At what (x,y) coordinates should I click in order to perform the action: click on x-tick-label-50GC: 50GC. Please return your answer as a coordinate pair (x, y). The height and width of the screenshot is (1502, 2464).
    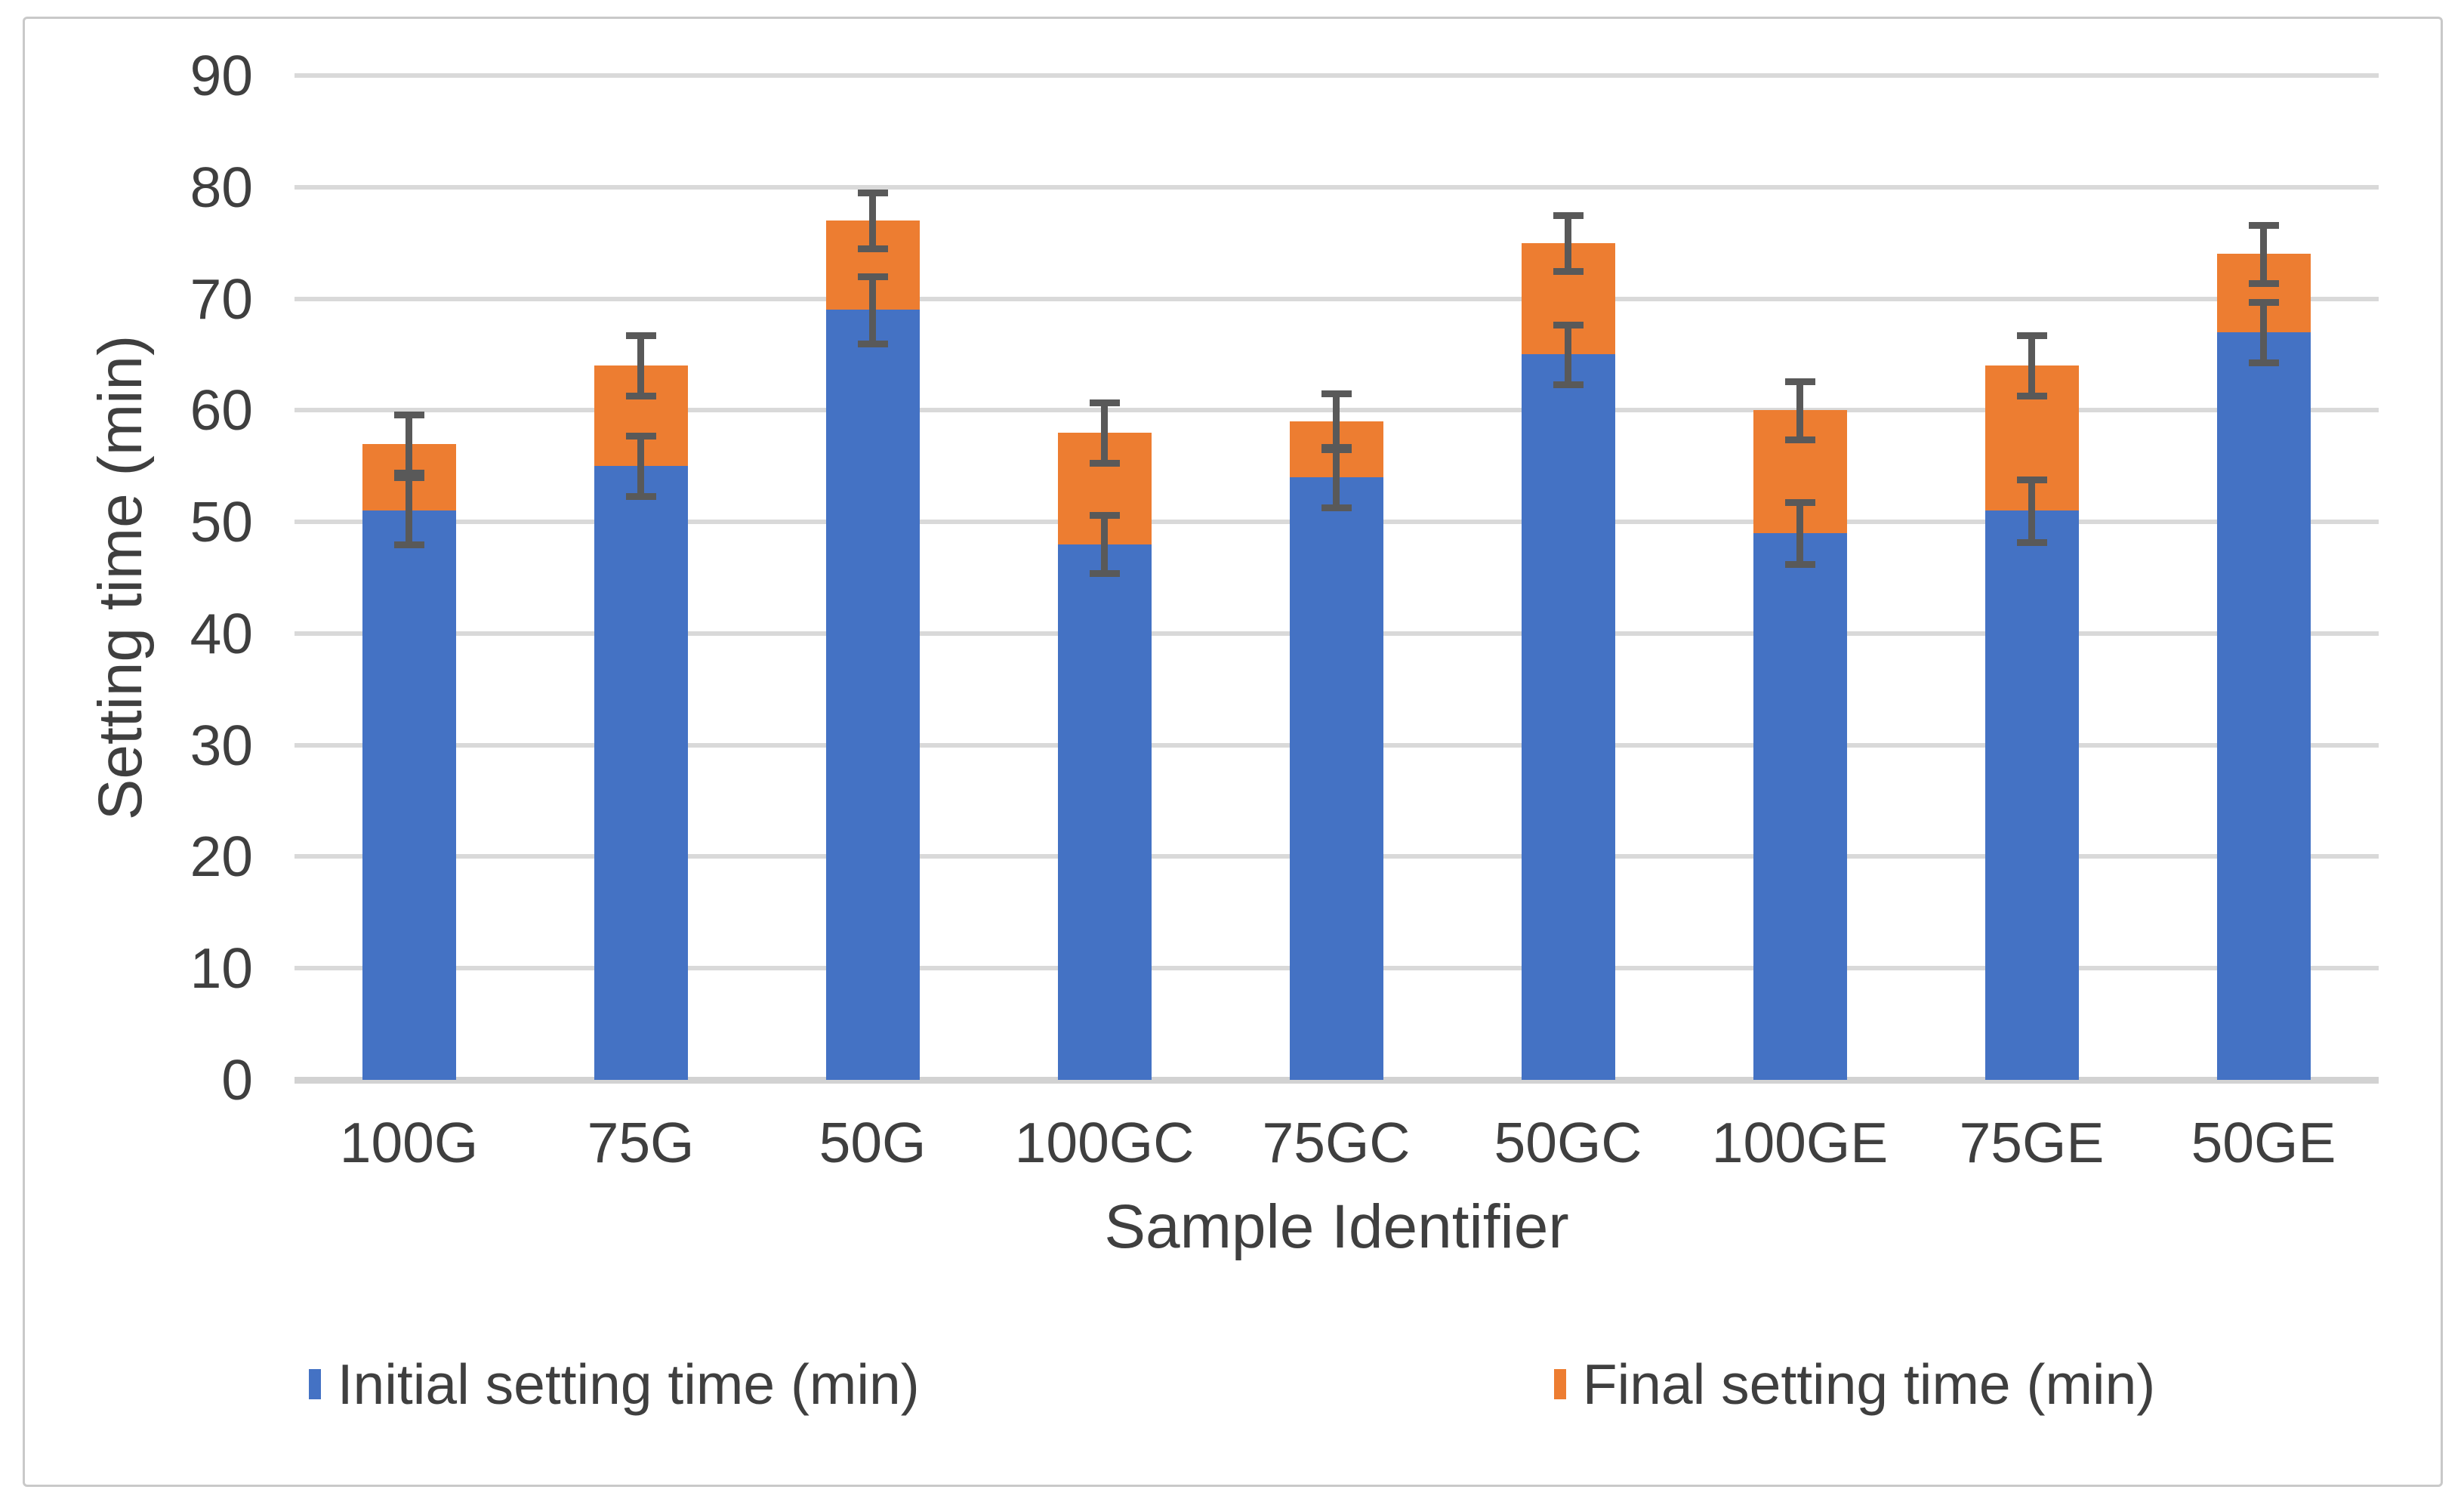
    Looking at the image, I should click on (1568, 1142).